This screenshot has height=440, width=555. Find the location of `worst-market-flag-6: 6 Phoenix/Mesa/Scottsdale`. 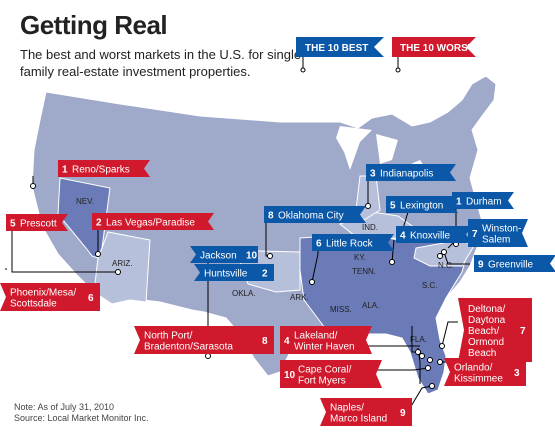

worst-market-flag-6: 6 Phoenix/Mesa/Scottsdale is located at coordinates (50, 297).